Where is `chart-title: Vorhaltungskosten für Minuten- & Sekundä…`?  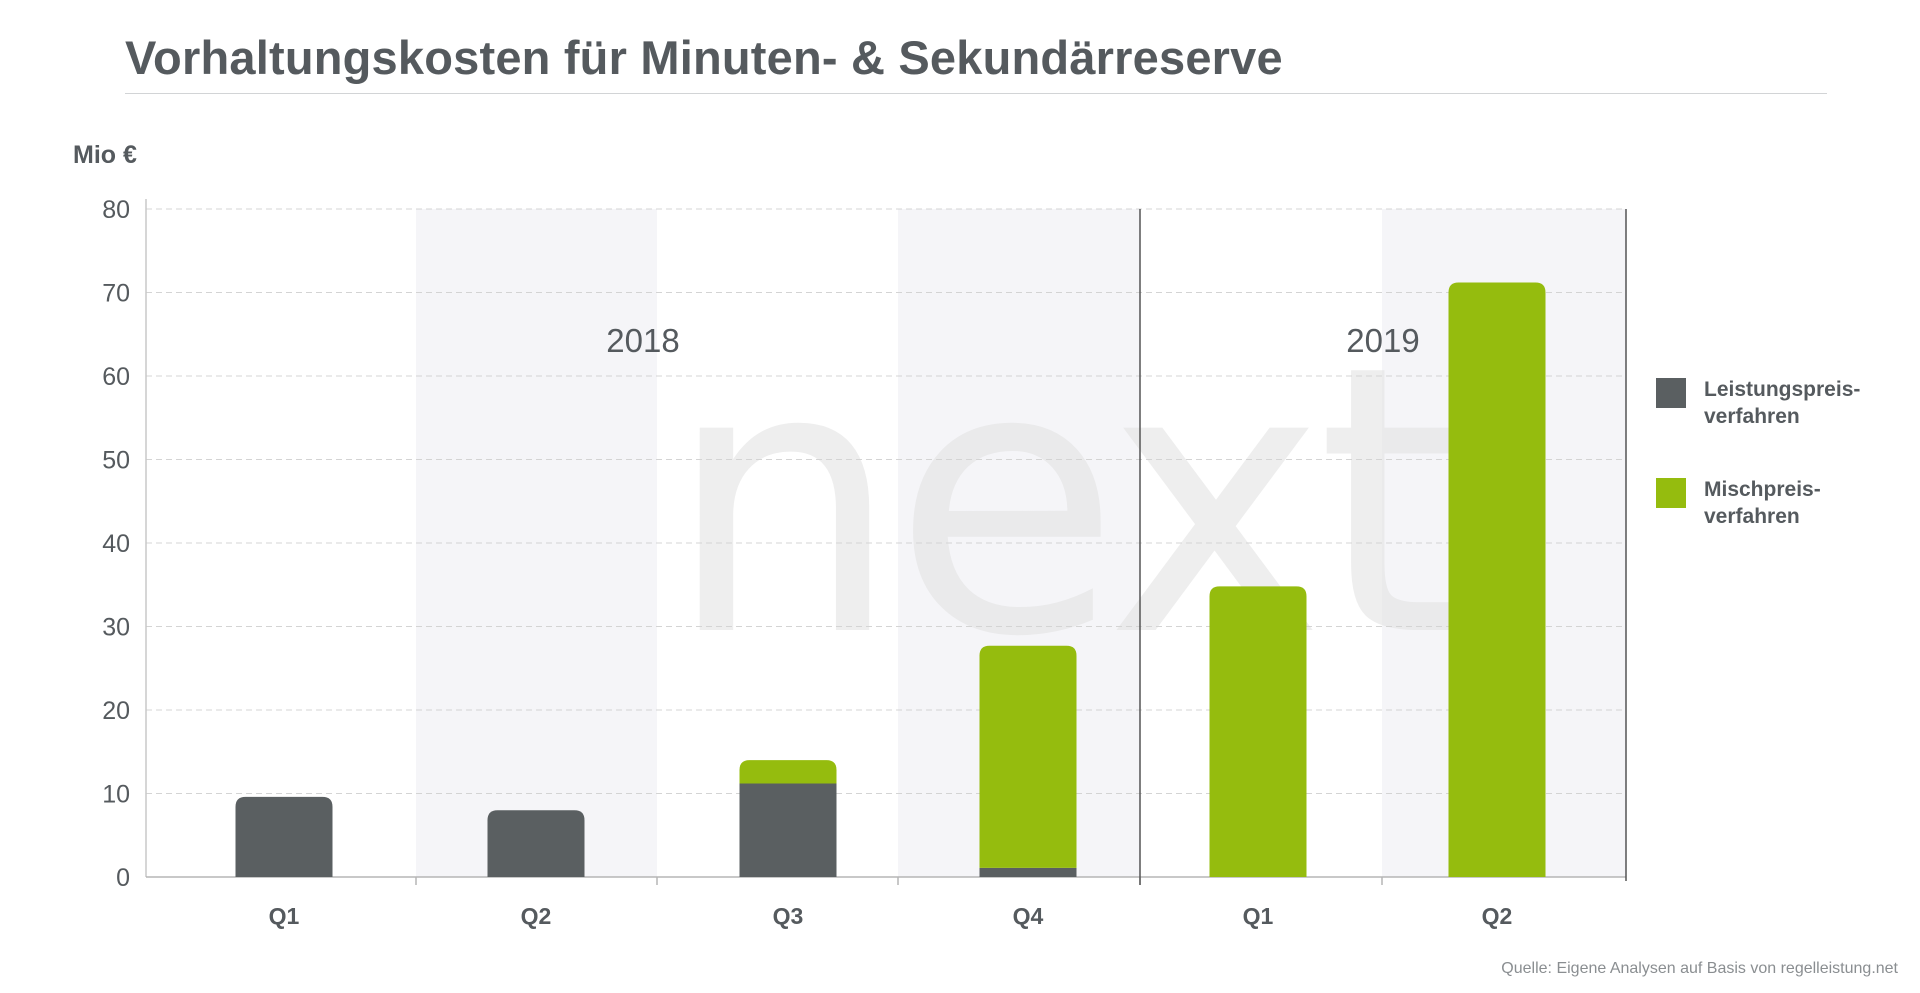
chart-title: Vorhaltungskosten für Minuten- & Sekundä… is located at coordinates (704, 57).